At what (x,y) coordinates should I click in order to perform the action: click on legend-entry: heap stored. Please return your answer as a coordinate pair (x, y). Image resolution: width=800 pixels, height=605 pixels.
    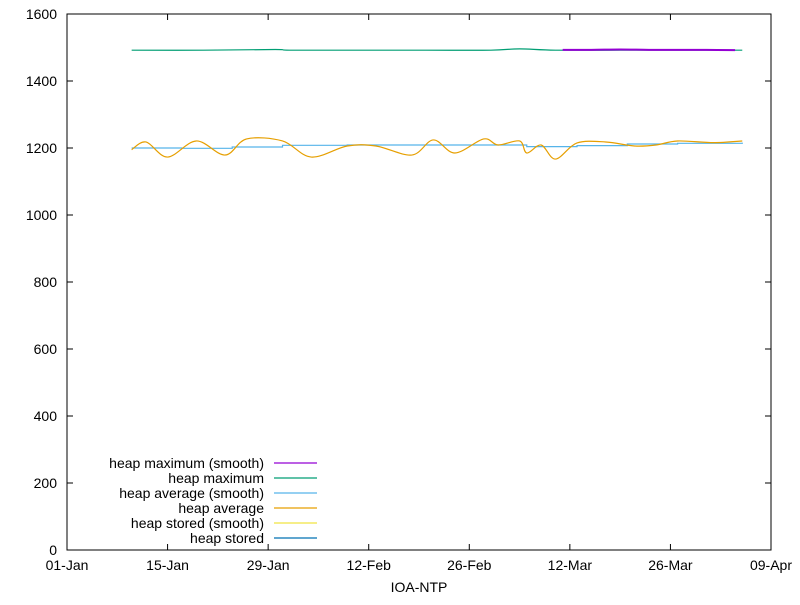
    Looking at the image, I should click on (253, 538).